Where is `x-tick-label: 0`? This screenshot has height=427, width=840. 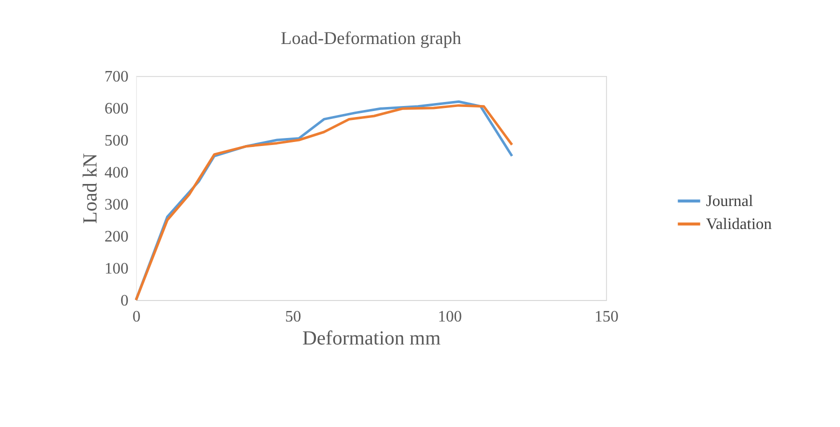
x-tick-label: 0 is located at coordinates (136, 317).